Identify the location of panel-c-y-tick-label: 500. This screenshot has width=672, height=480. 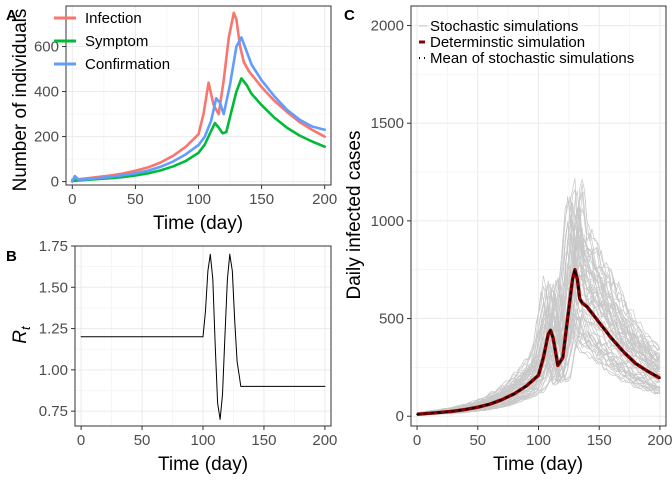
(391, 319).